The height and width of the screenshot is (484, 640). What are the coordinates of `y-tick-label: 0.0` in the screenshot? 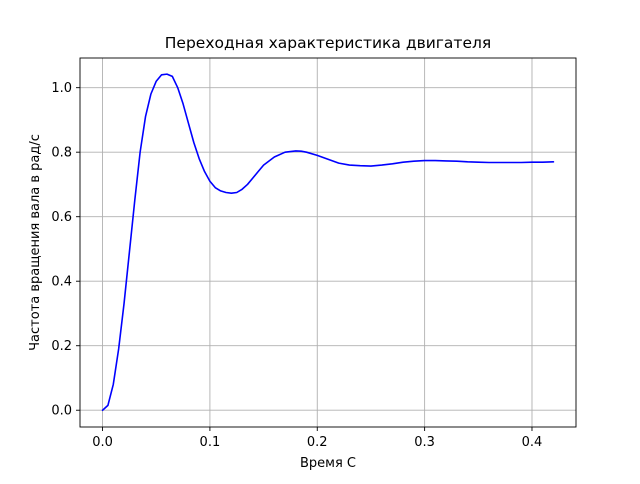 It's located at (61, 411).